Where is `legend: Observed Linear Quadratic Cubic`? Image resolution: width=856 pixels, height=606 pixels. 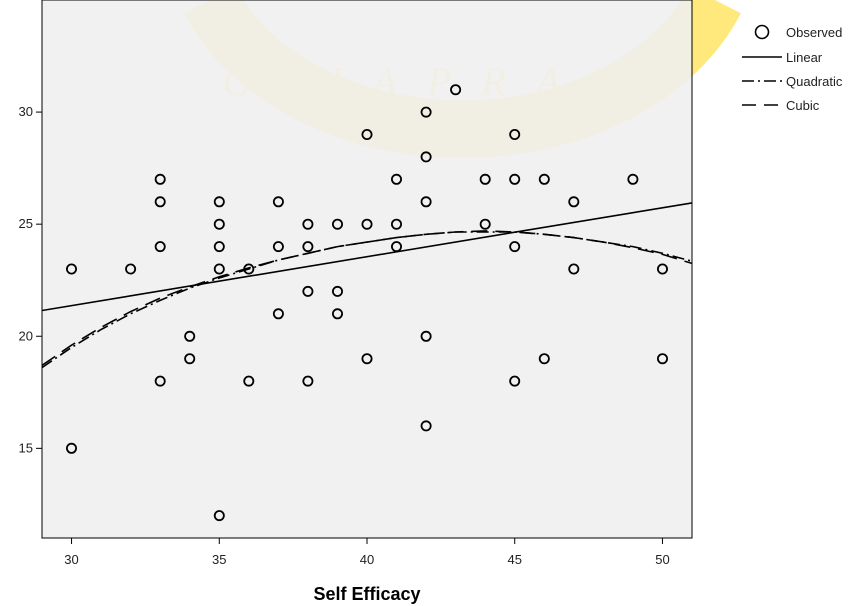
legend: Observed Linear Quadratic Cubic is located at coordinates (792, 68).